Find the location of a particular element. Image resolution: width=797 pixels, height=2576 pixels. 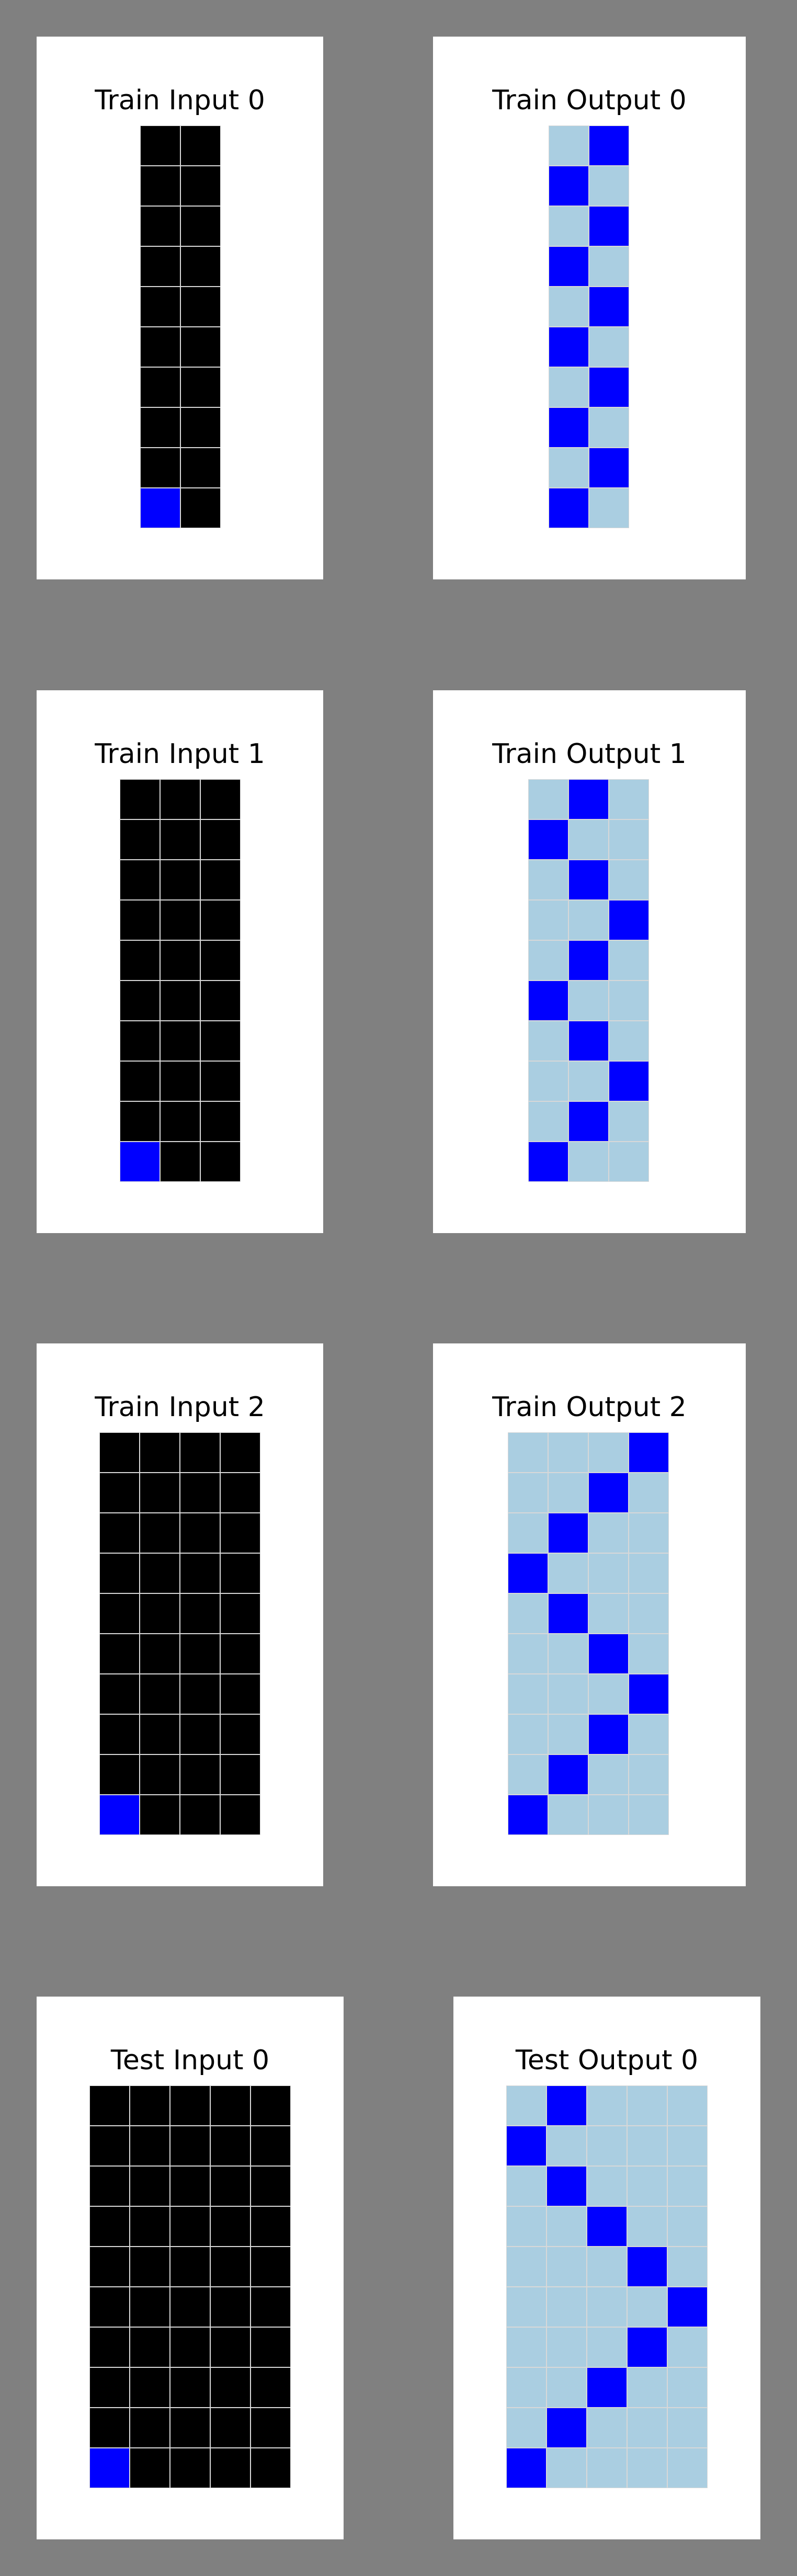

panel-title: Test Output 0 is located at coordinates (607, 2060).